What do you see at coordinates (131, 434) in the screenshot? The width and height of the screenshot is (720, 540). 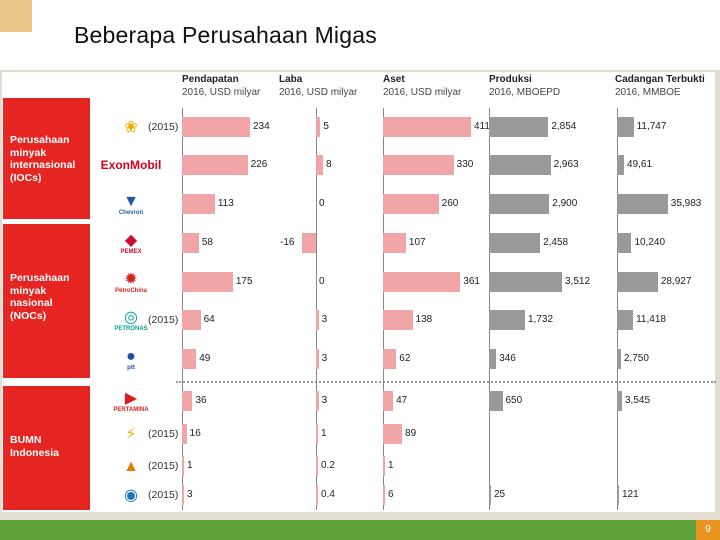 I see `logo-glyph: ⚡` at bounding box center [131, 434].